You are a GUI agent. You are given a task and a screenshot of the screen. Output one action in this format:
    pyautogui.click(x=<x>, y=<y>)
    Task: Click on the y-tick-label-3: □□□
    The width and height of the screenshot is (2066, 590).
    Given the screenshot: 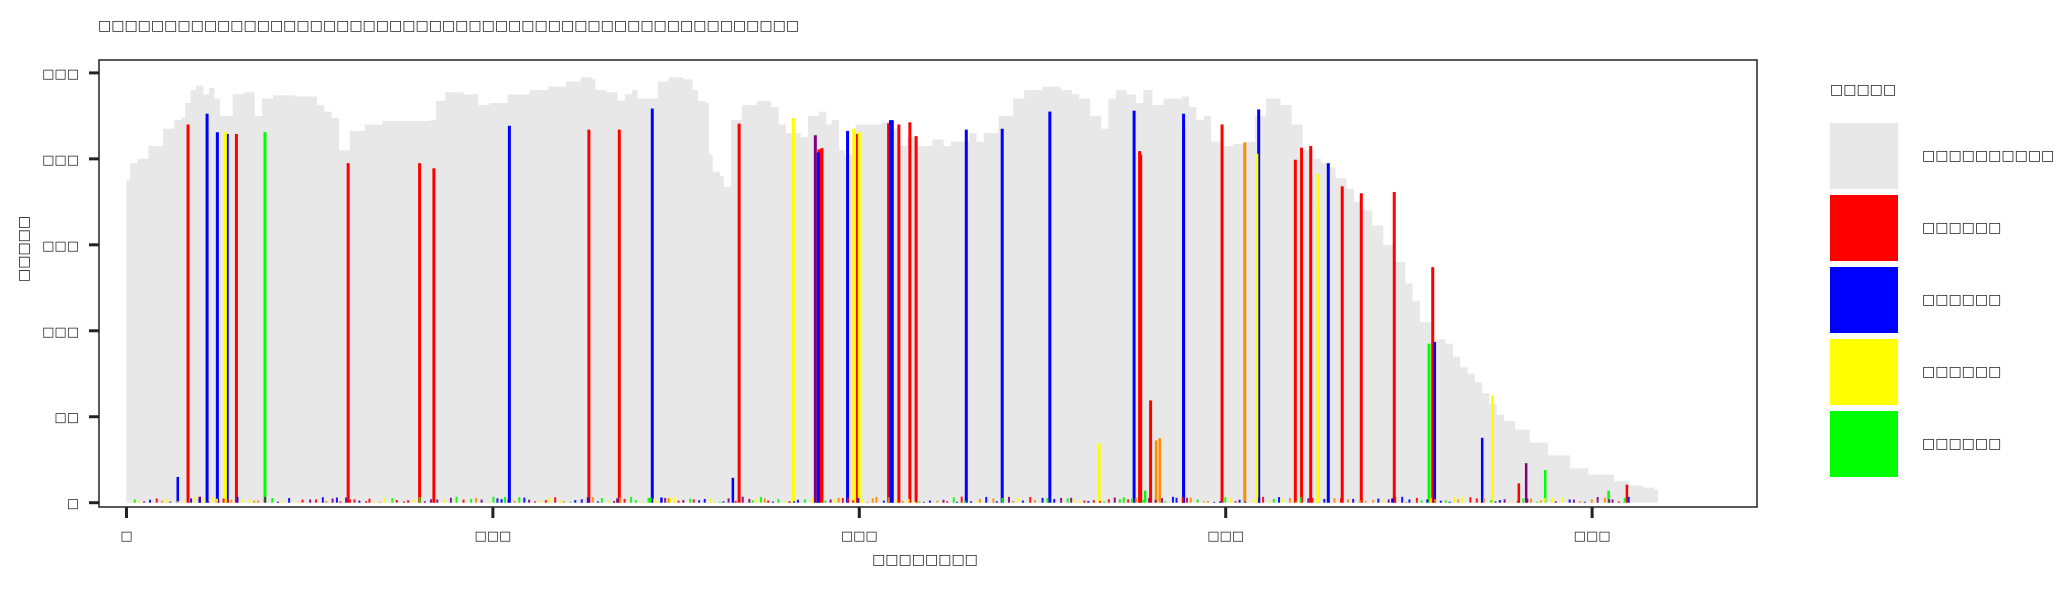 What is the action you would take?
    pyautogui.click(x=60, y=246)
    